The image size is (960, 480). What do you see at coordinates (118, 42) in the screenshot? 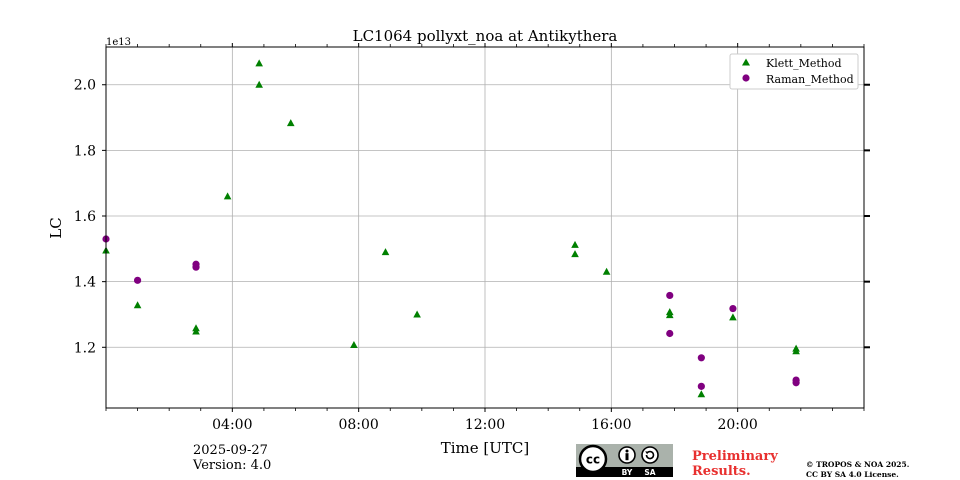
I see `y-offset-label: 1e13` at bounding box center [118, 42].